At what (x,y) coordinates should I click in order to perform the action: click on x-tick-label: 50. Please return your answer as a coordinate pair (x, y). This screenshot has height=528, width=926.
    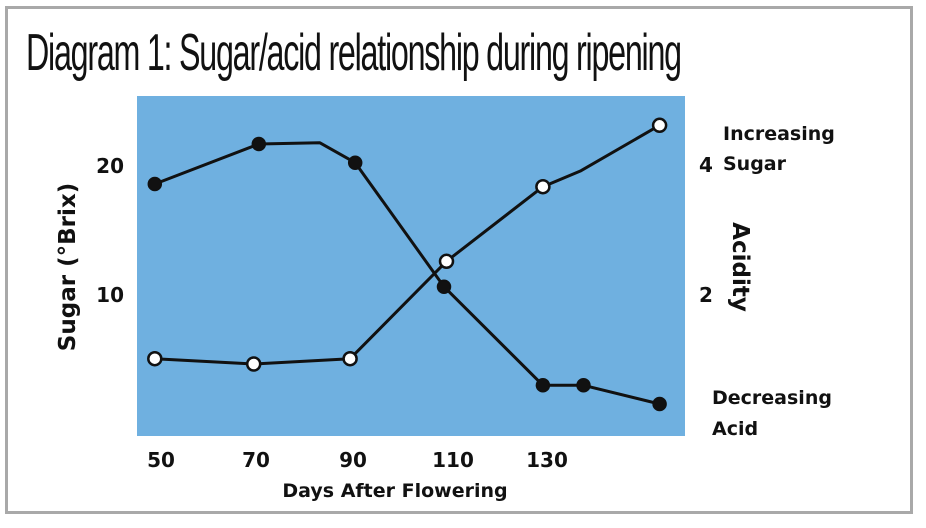
    Looking at the image, I should click on (161, 460).